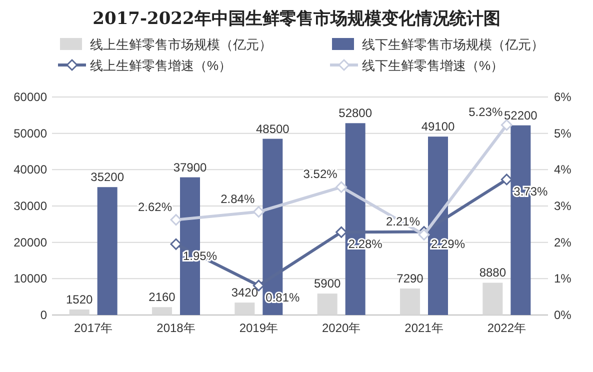 The height and width of the screenshot is (372, 593). Describe the element at coordinates (31, 242) in the screenshot. I see `y-tick-label: 20000` at that location.